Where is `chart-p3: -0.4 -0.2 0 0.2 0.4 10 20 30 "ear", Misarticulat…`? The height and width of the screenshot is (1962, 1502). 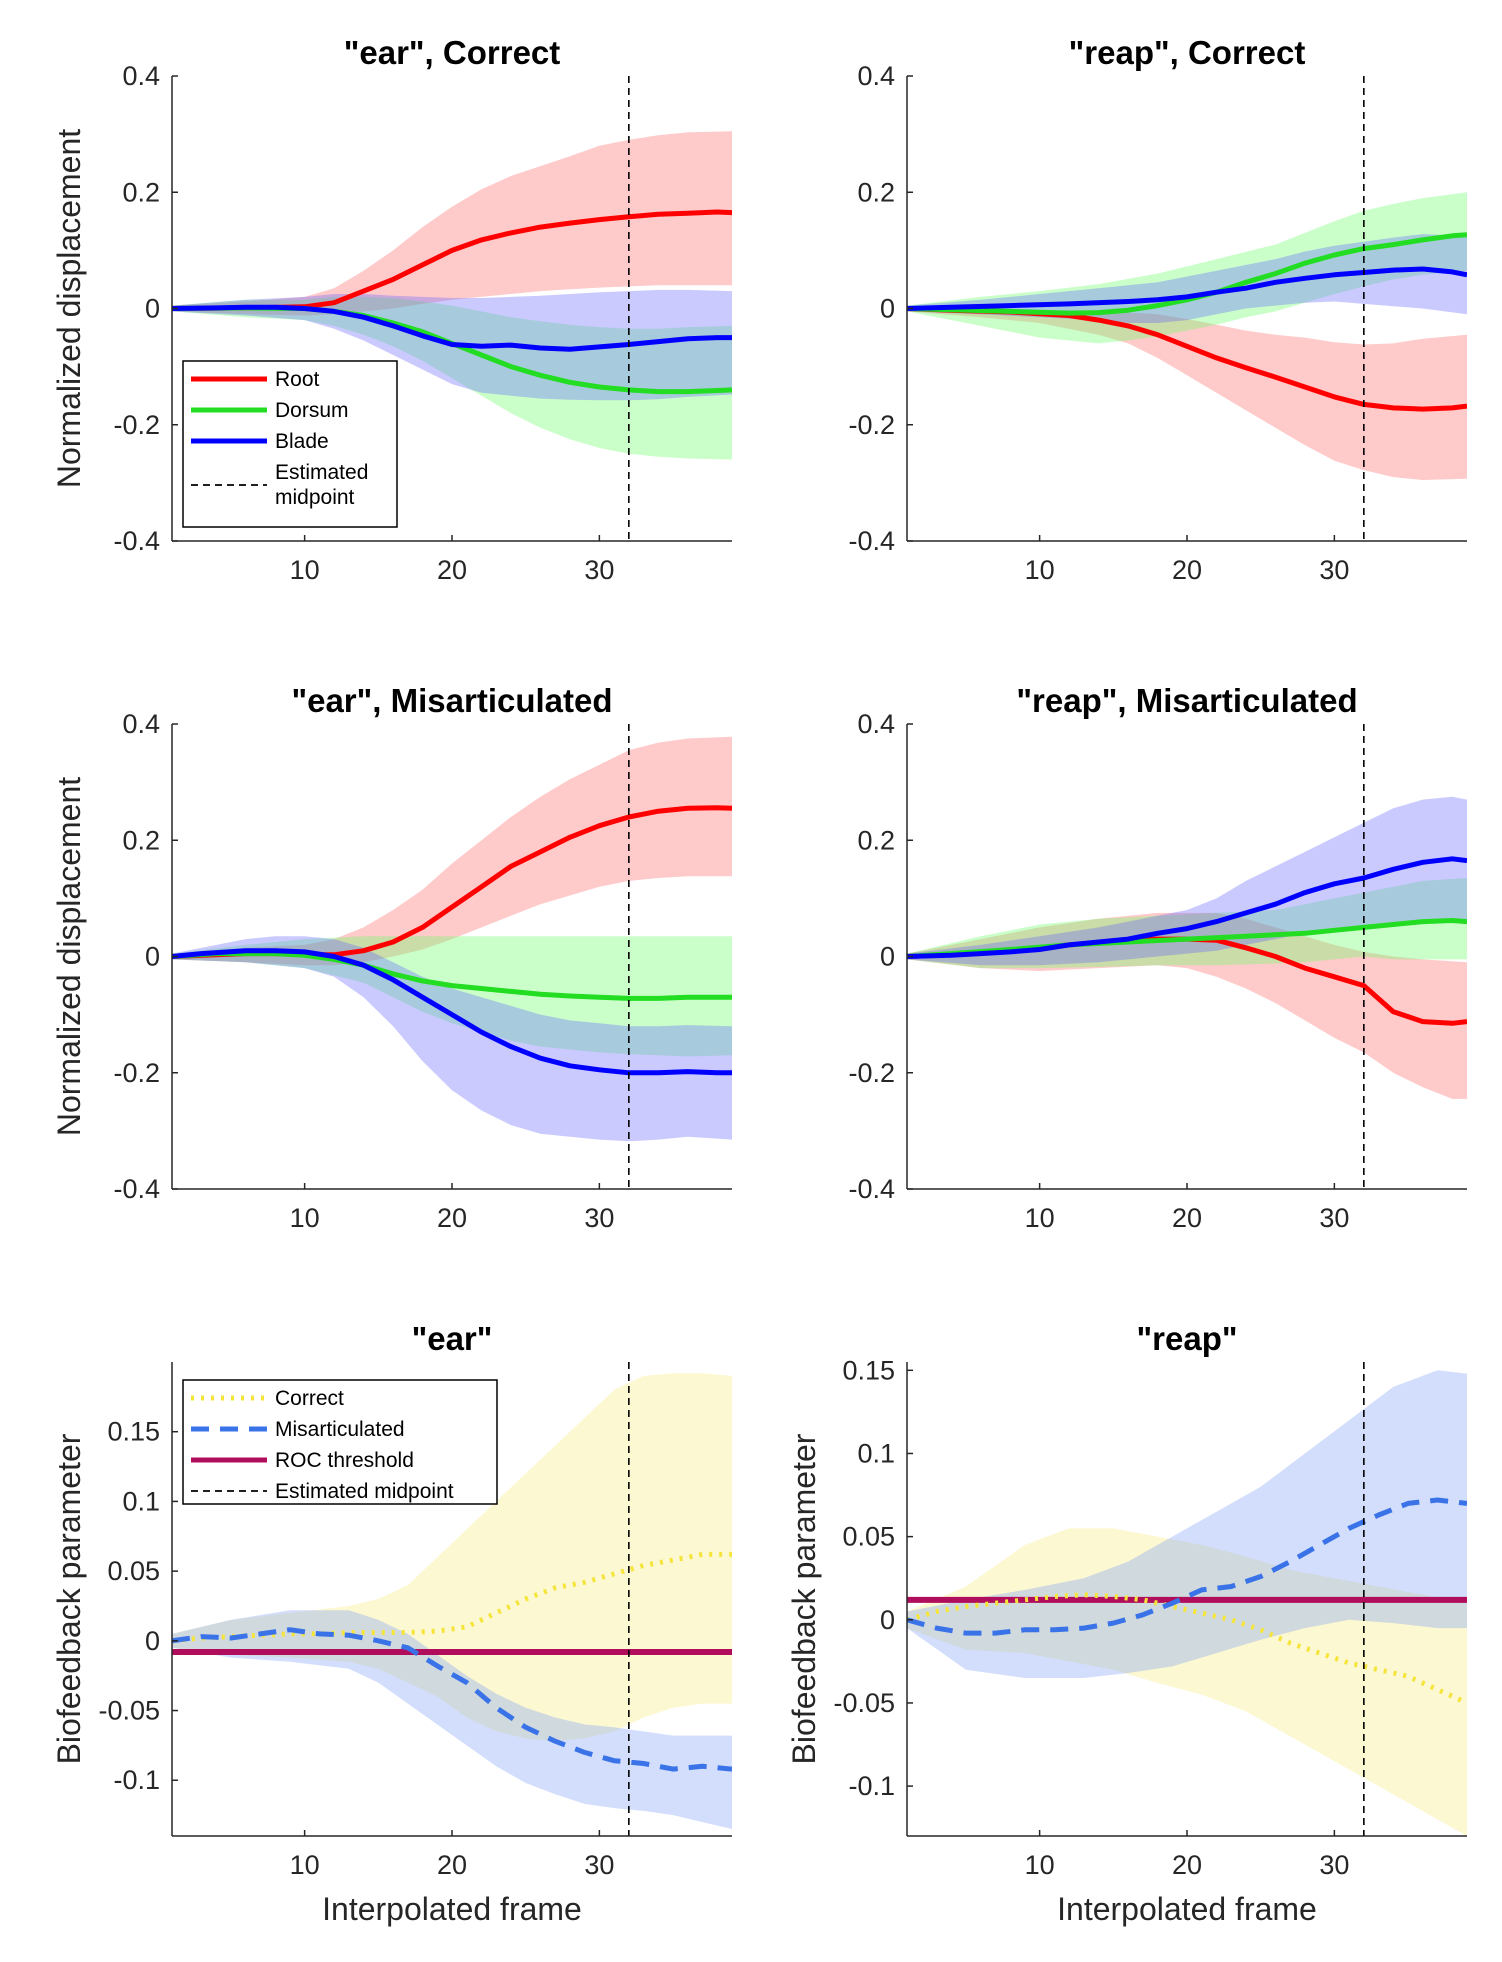
chart-p3: -0.4 -0.2 0 0.2 0.4 10 20 30 "ear", Misarticulat… is located at coordinates (391, 957).